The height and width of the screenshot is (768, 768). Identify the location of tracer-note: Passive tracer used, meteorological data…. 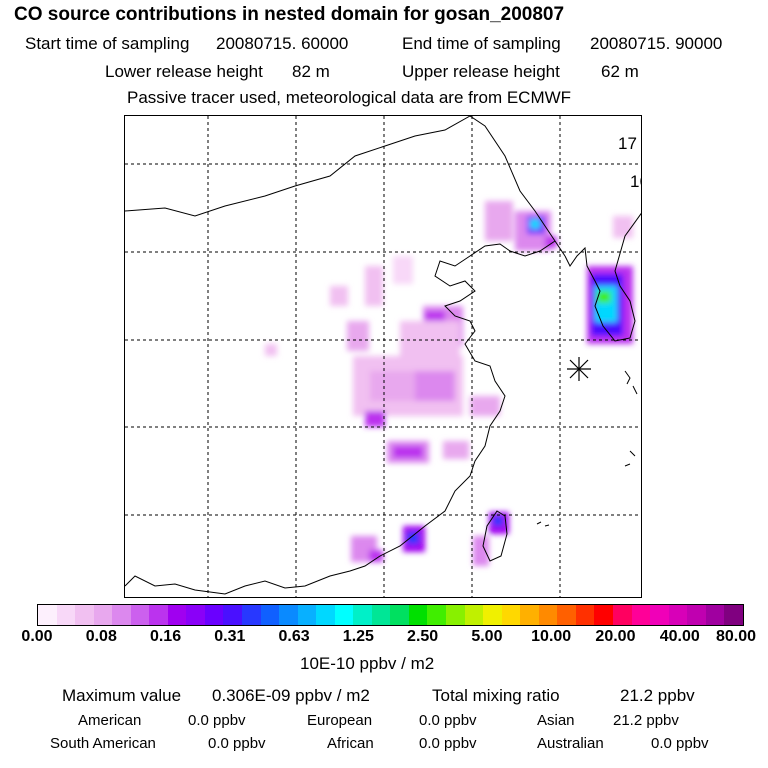
(349, 97).